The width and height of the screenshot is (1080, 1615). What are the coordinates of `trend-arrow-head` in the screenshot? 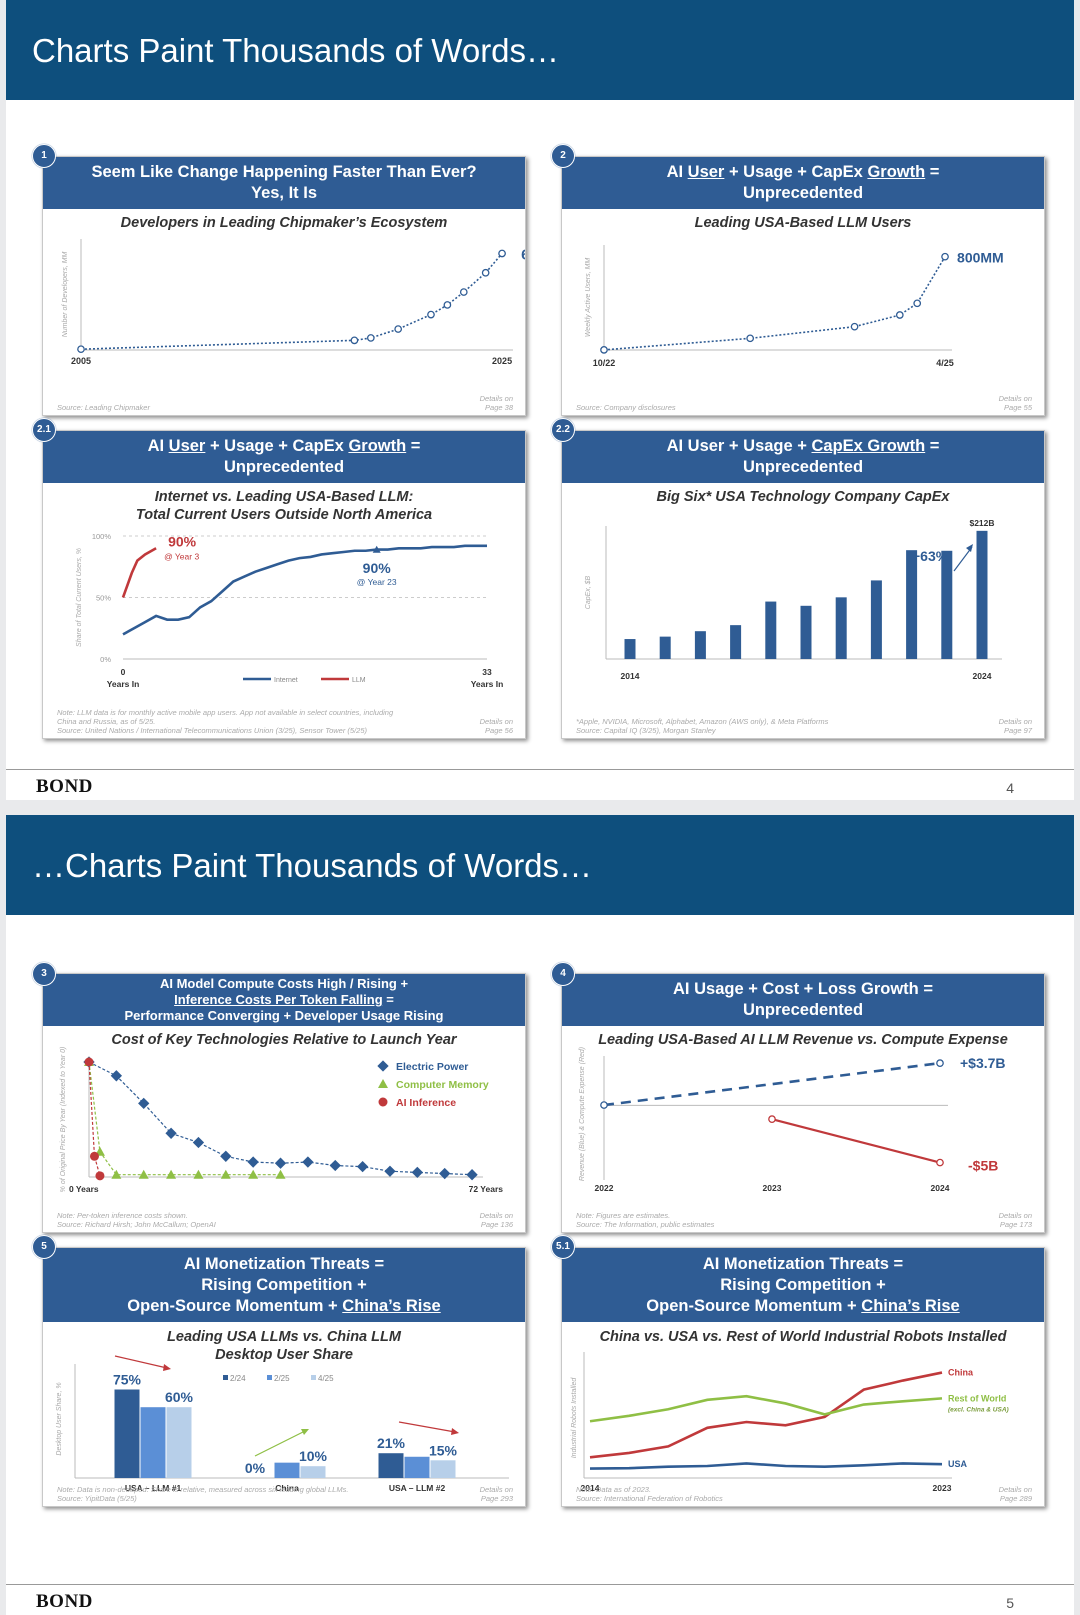 It's located at (167, 1367).